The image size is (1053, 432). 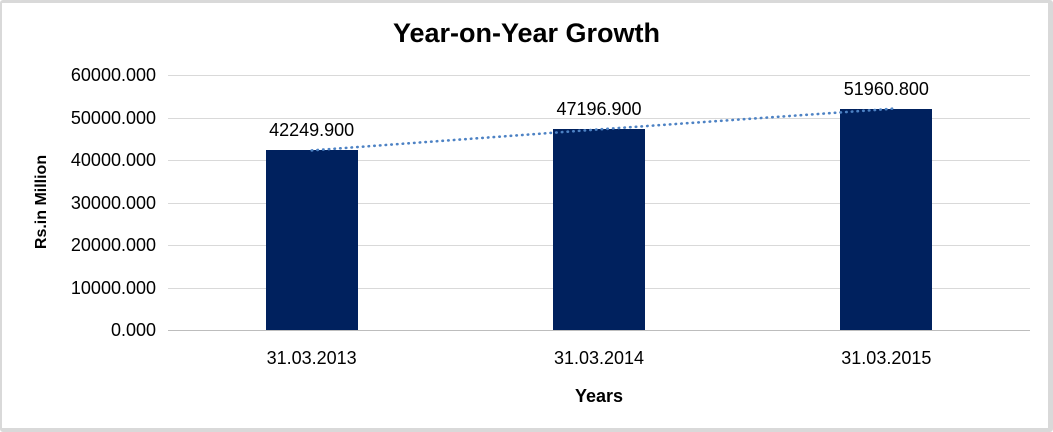 I want to click on x-axis-line, so click(x=599, y=330).